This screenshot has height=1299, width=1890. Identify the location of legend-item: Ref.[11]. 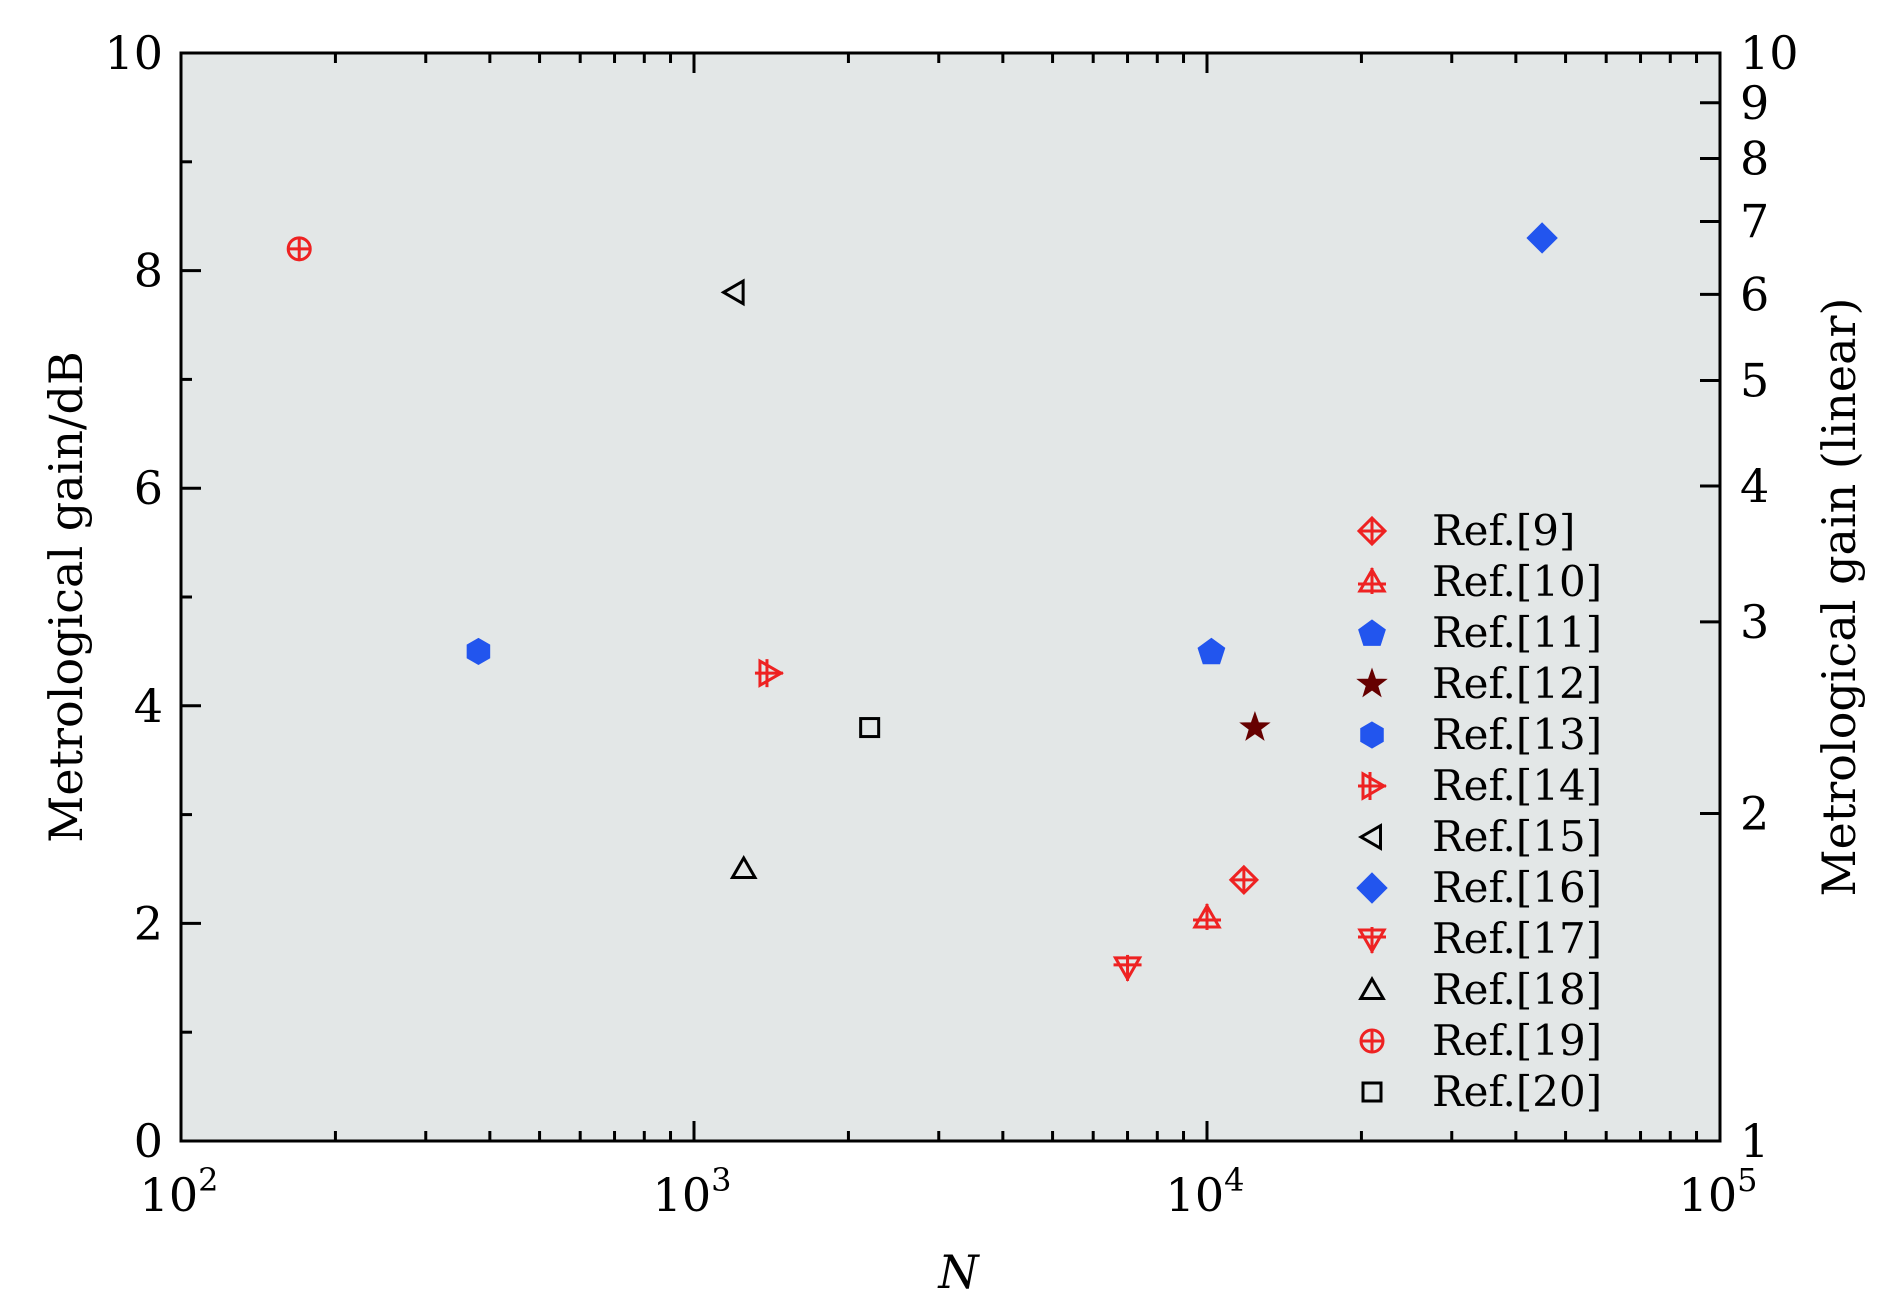
(1480, 632).